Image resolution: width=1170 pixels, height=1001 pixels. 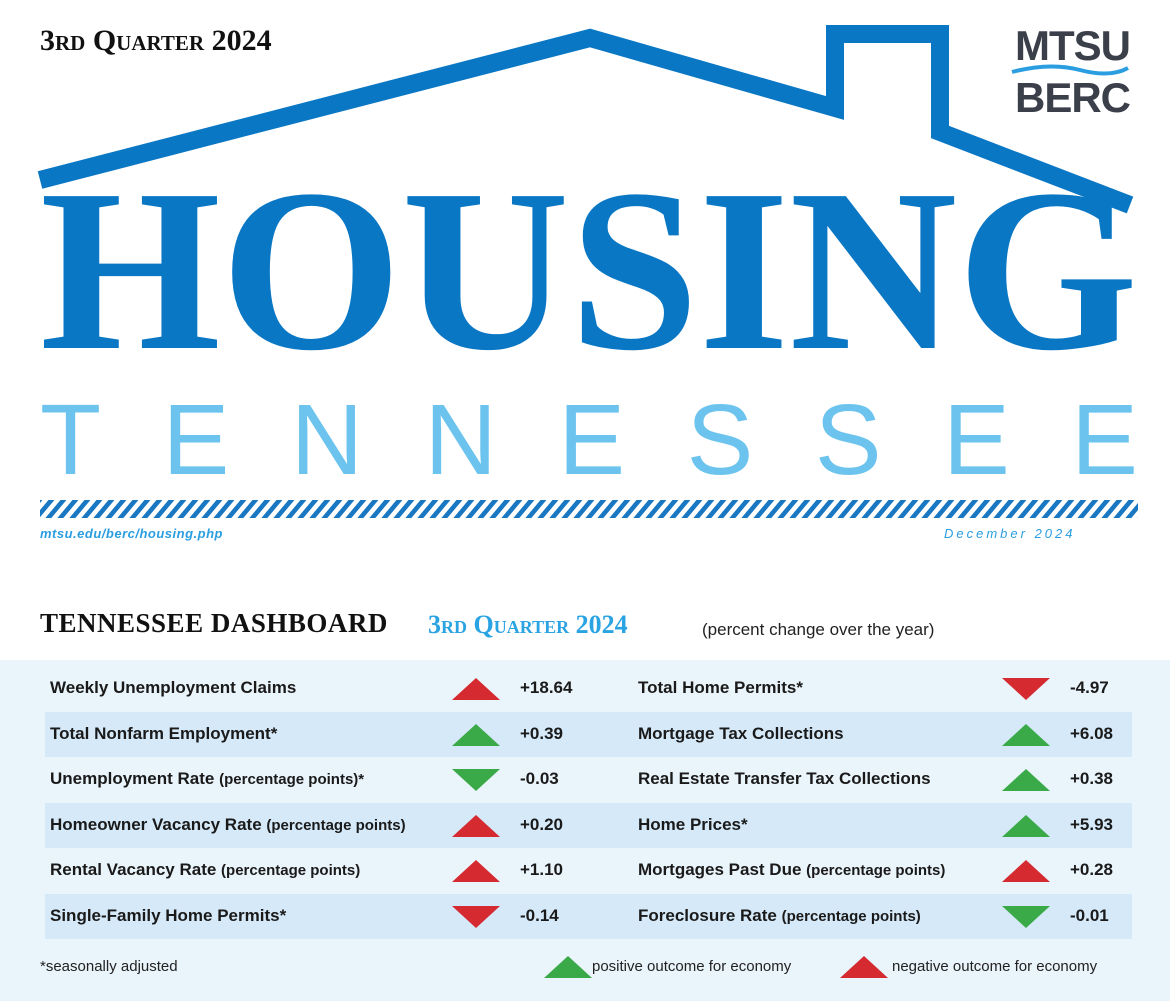 I want to click on indicator-name: Mortgage Tax Collections, so click(x=741, y=733).